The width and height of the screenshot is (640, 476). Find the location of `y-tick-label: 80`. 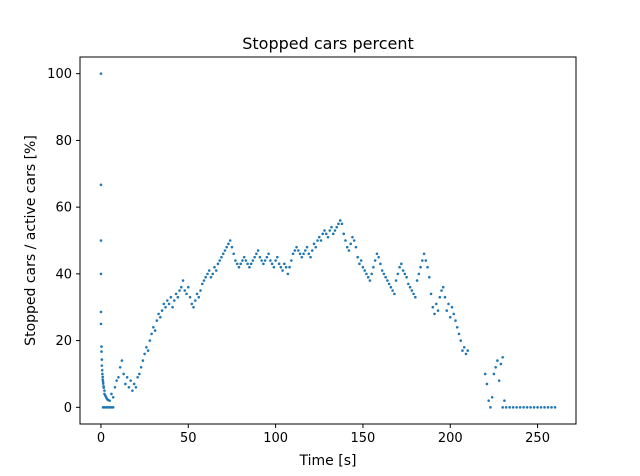

y-tick-label: 80 is located at coordinates (63, 141).